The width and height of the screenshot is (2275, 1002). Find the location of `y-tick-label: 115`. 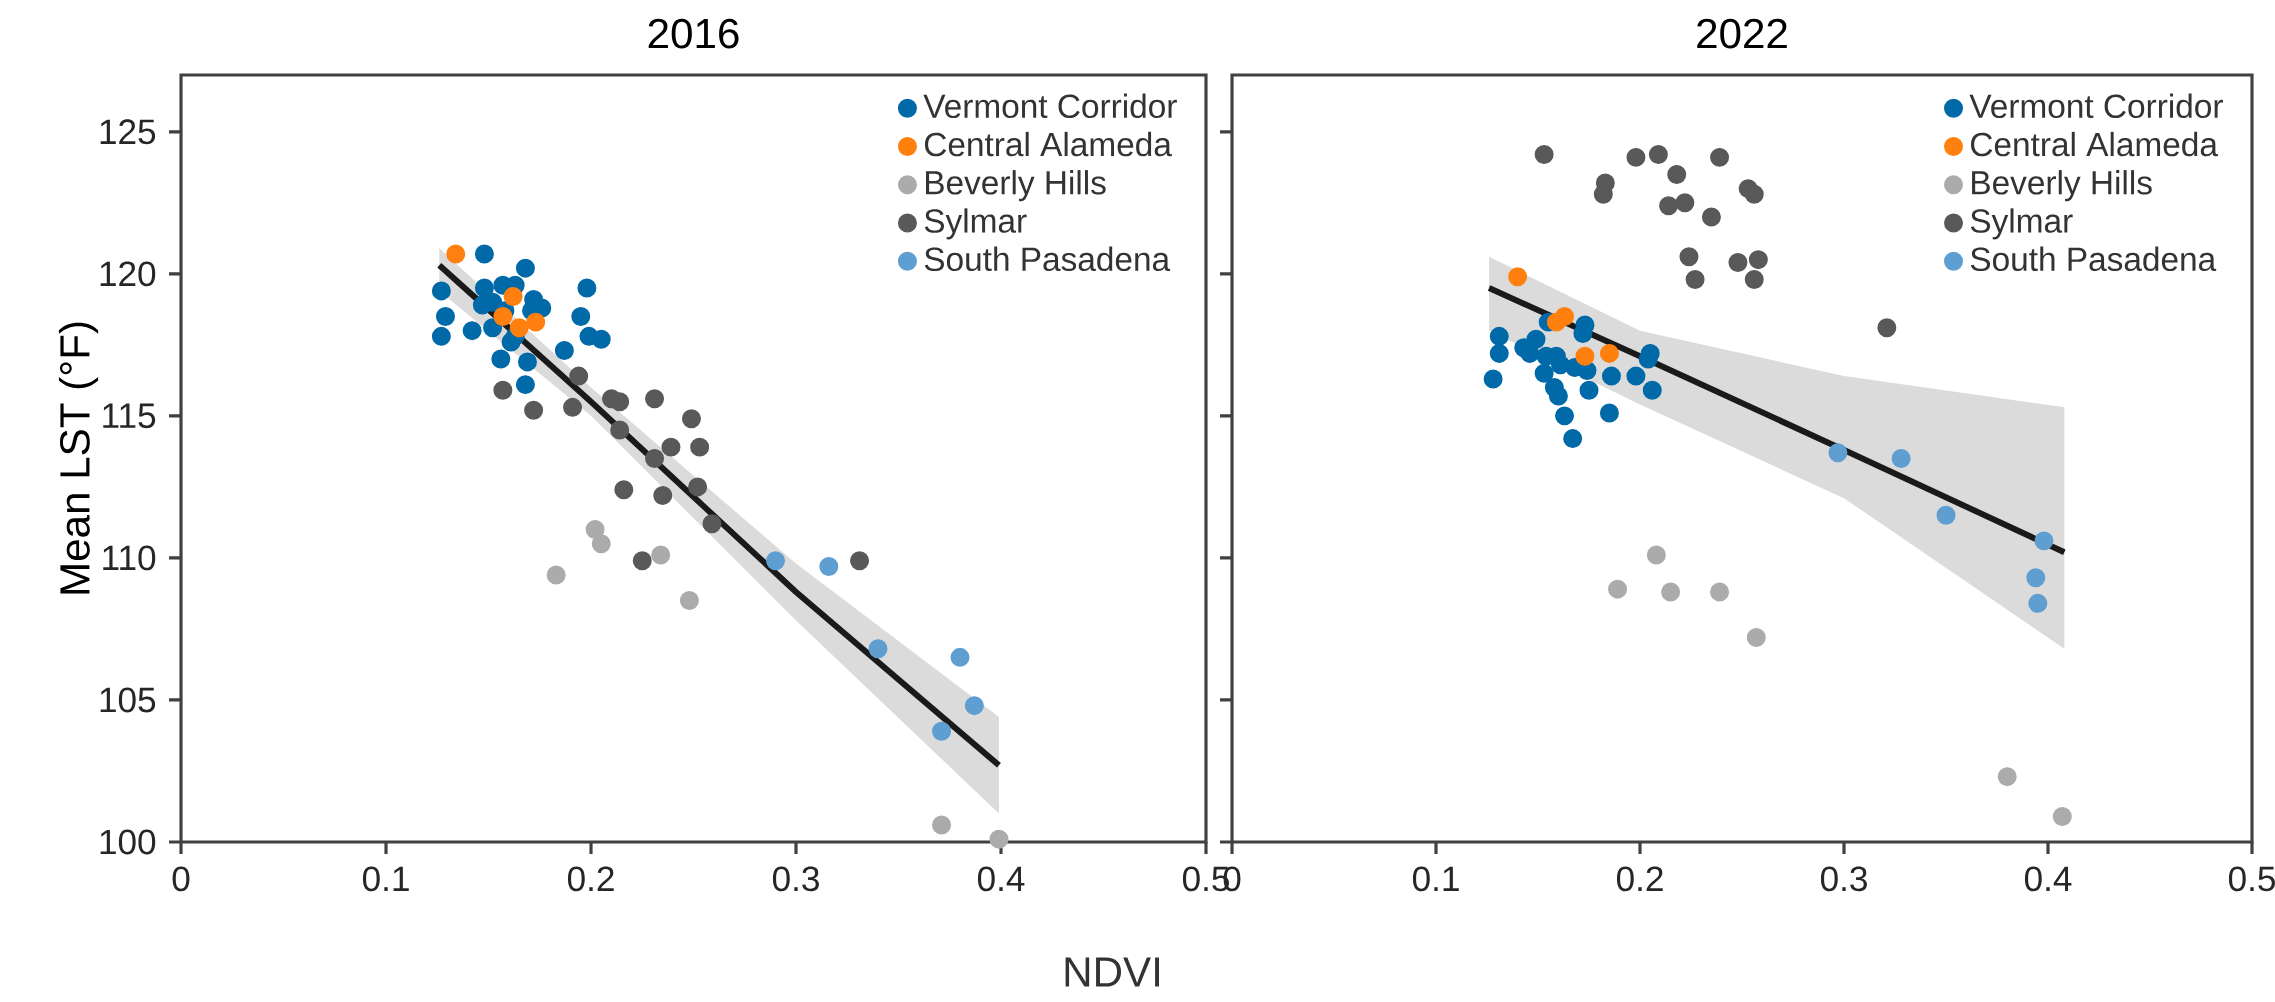

y-tick-label: 115 is located at coordinates (129, 416).